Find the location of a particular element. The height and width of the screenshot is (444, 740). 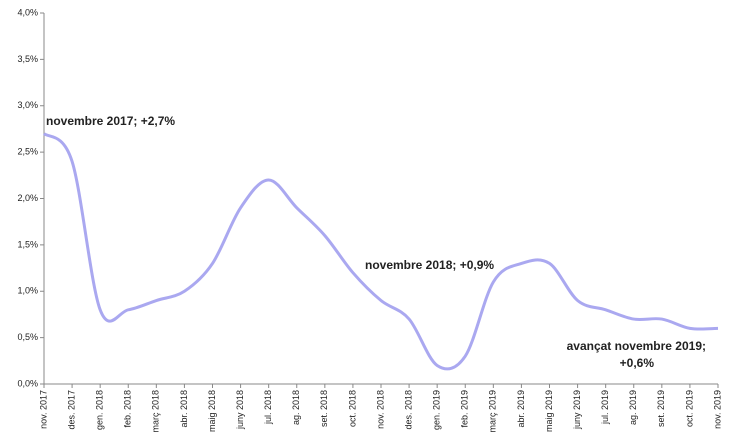

x-tick-label: jul. 2018 is located at coordinates (268, 407).